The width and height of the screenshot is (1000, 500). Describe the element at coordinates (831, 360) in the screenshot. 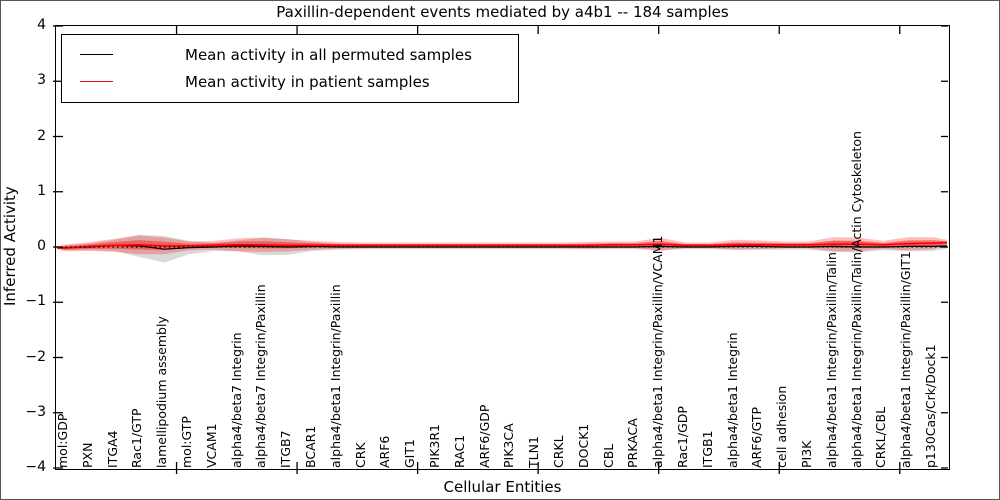

I see `x-tick-label: alpha4/beta1 Integrin/Paxillin/Talin` at that location.